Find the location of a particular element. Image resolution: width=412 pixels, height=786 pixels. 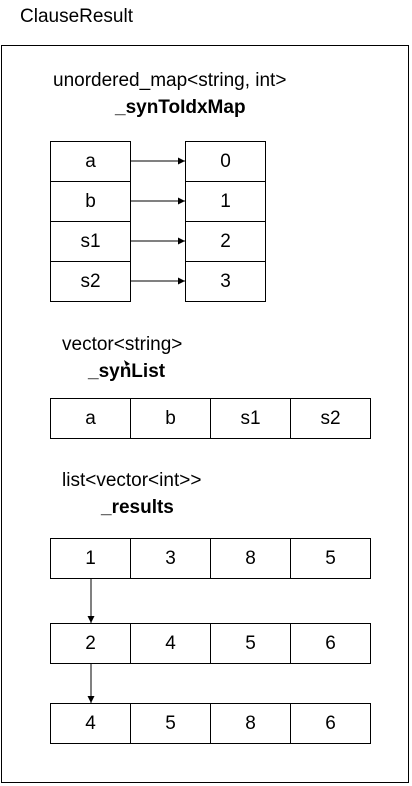

diagram-title: ClauseResult is located at coordinates (76, 16).